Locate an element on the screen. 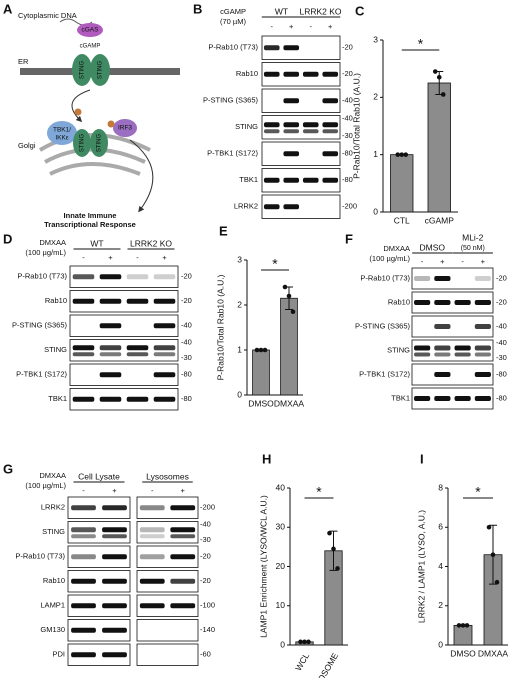 The image size is (520, 678). irf3-shape is located at coordinates (125, 128).